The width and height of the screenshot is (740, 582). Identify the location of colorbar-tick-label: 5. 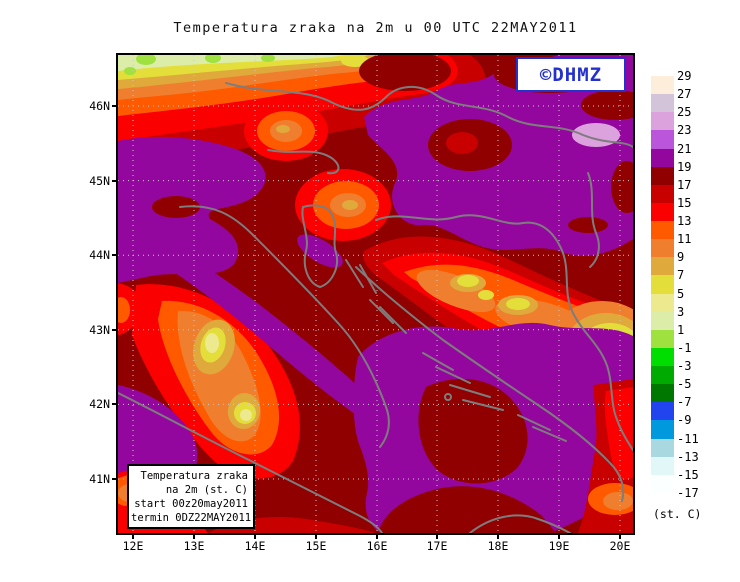
(681, 293).